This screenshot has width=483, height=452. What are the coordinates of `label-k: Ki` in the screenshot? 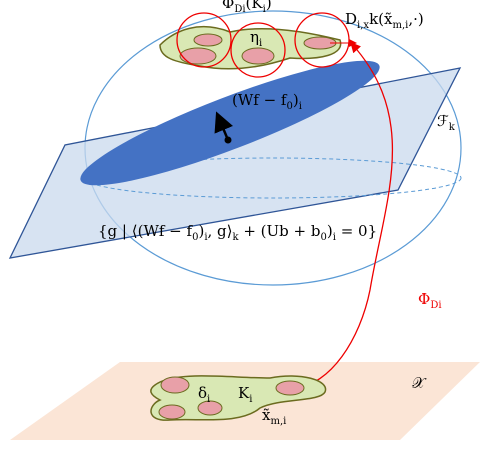 It's located at (245, 394).